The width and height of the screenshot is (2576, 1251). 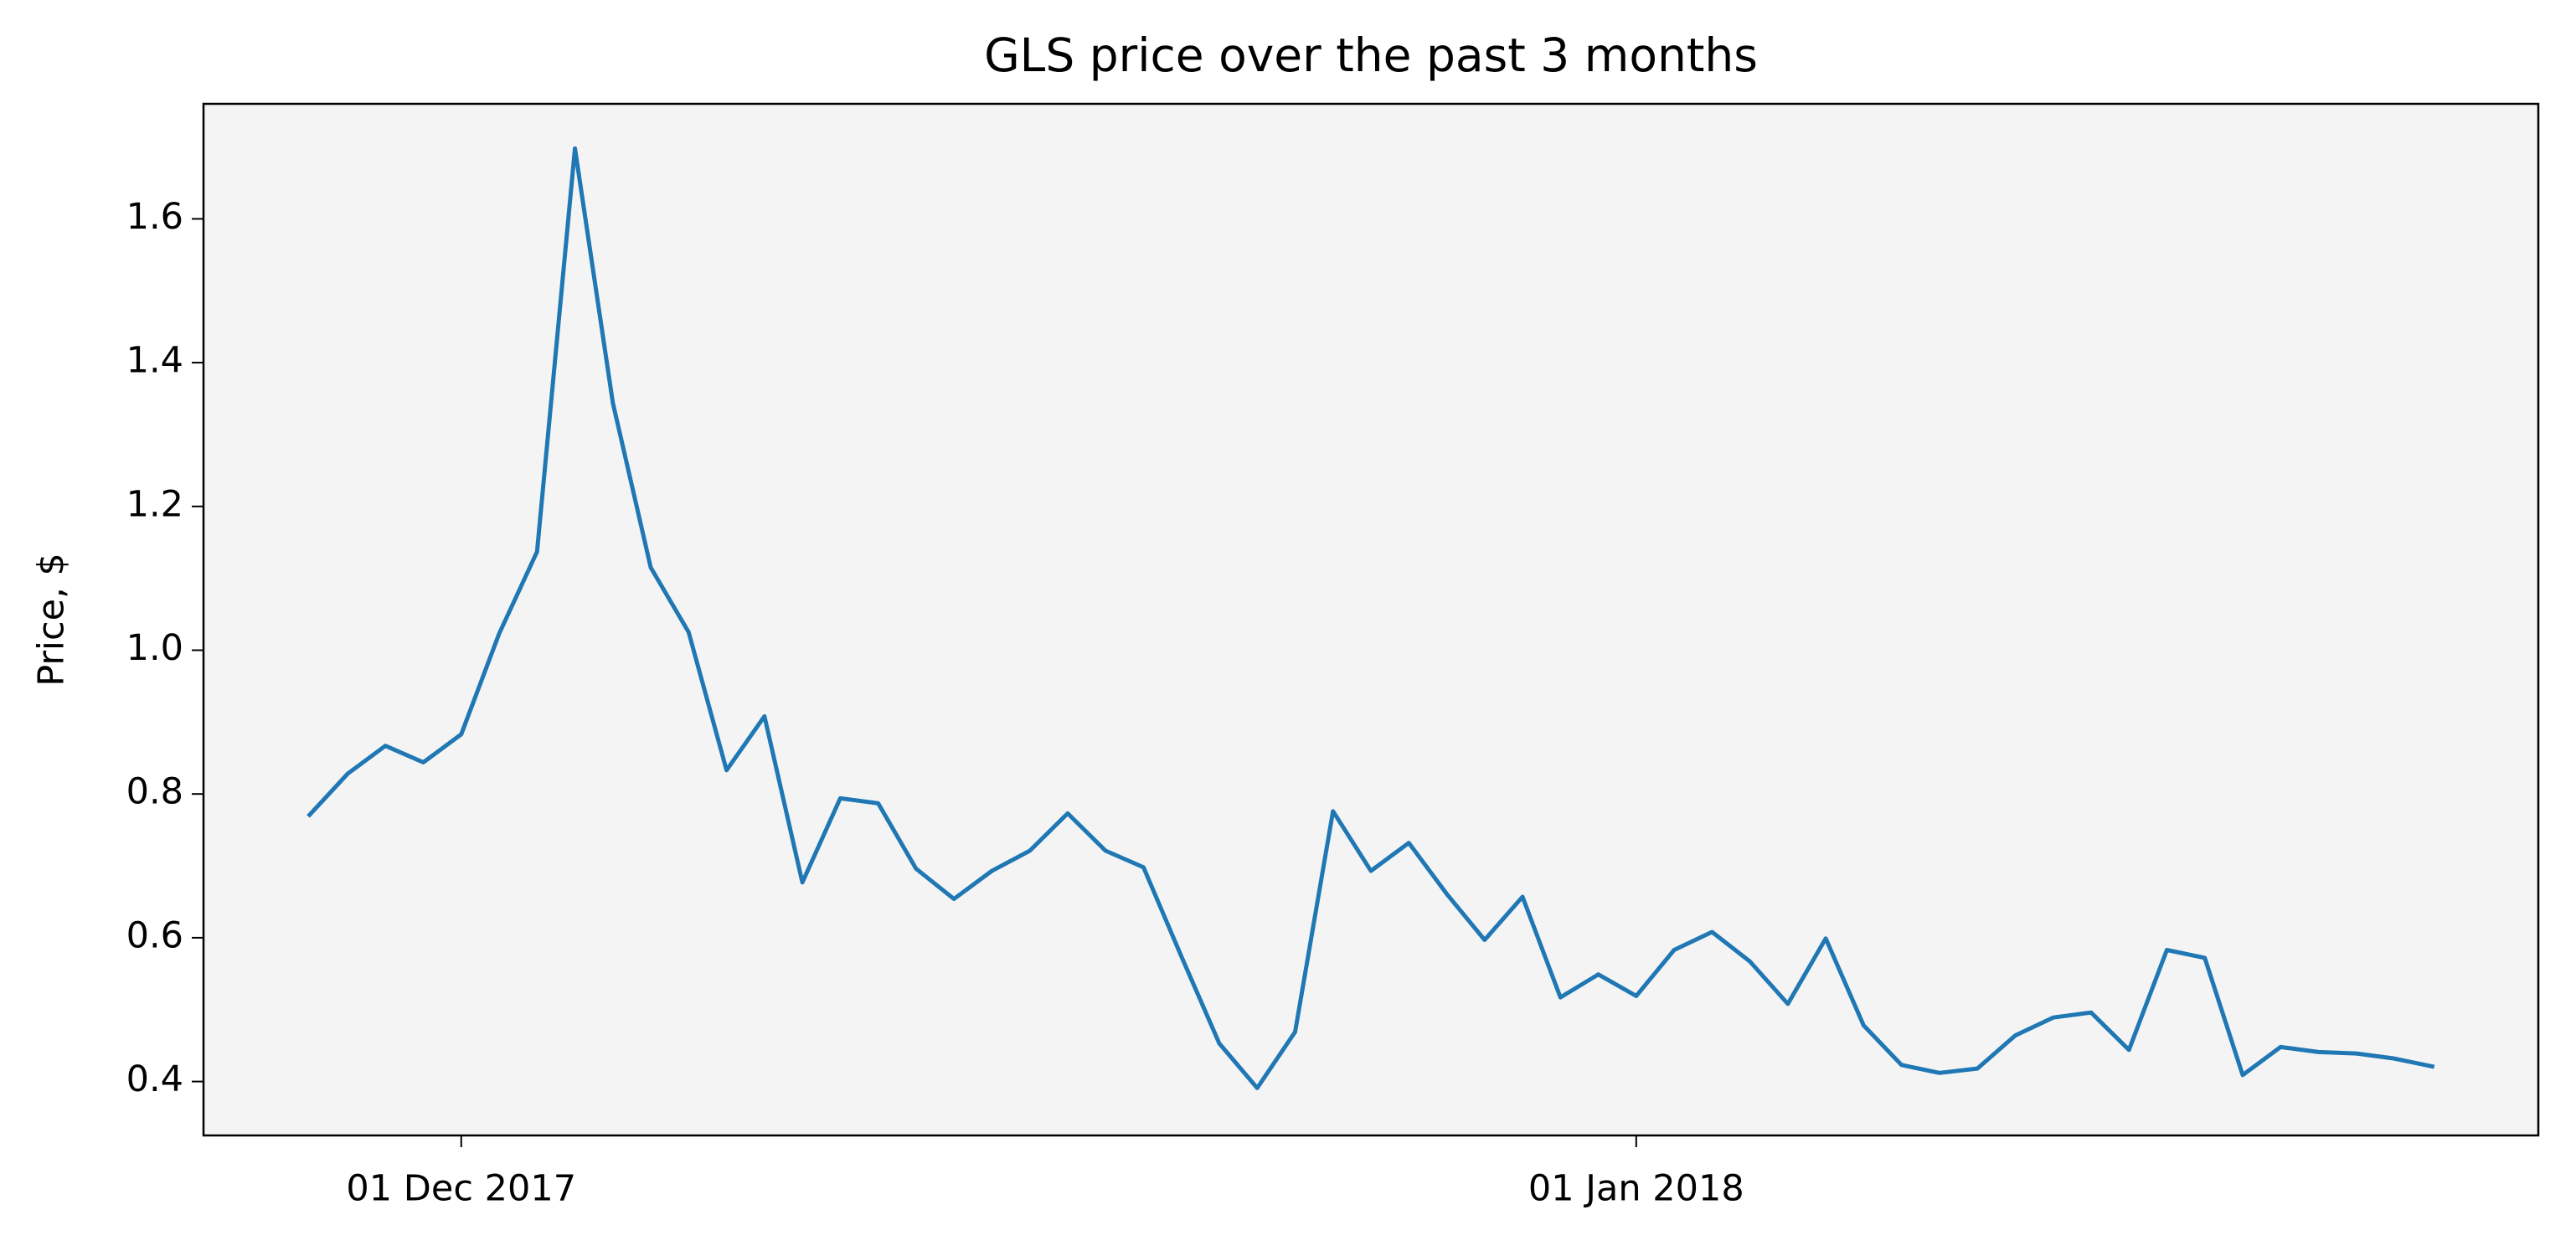 I want to click on y-tick-label: 0.8, so click(x=154, y=792).